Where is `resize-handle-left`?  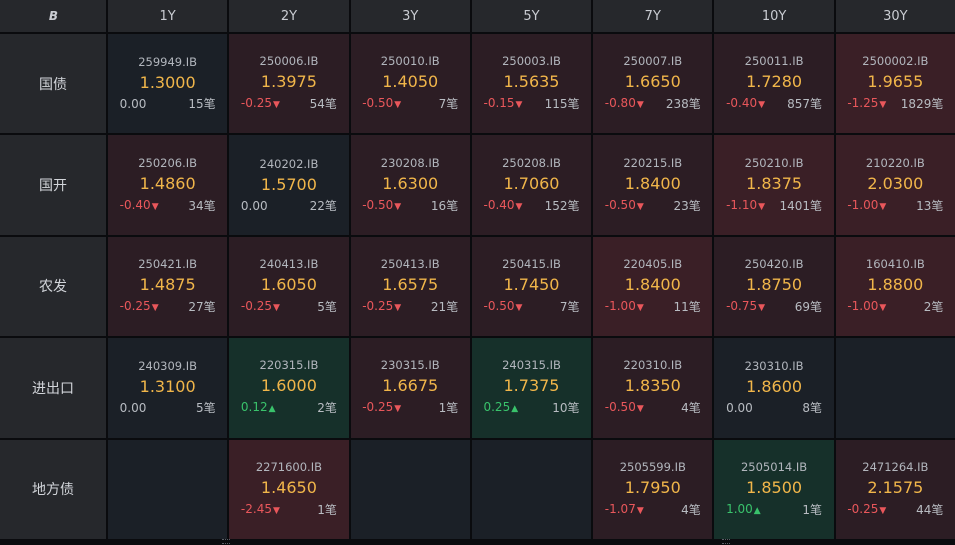
resize-handle-left is located at coordinates (226, 541).